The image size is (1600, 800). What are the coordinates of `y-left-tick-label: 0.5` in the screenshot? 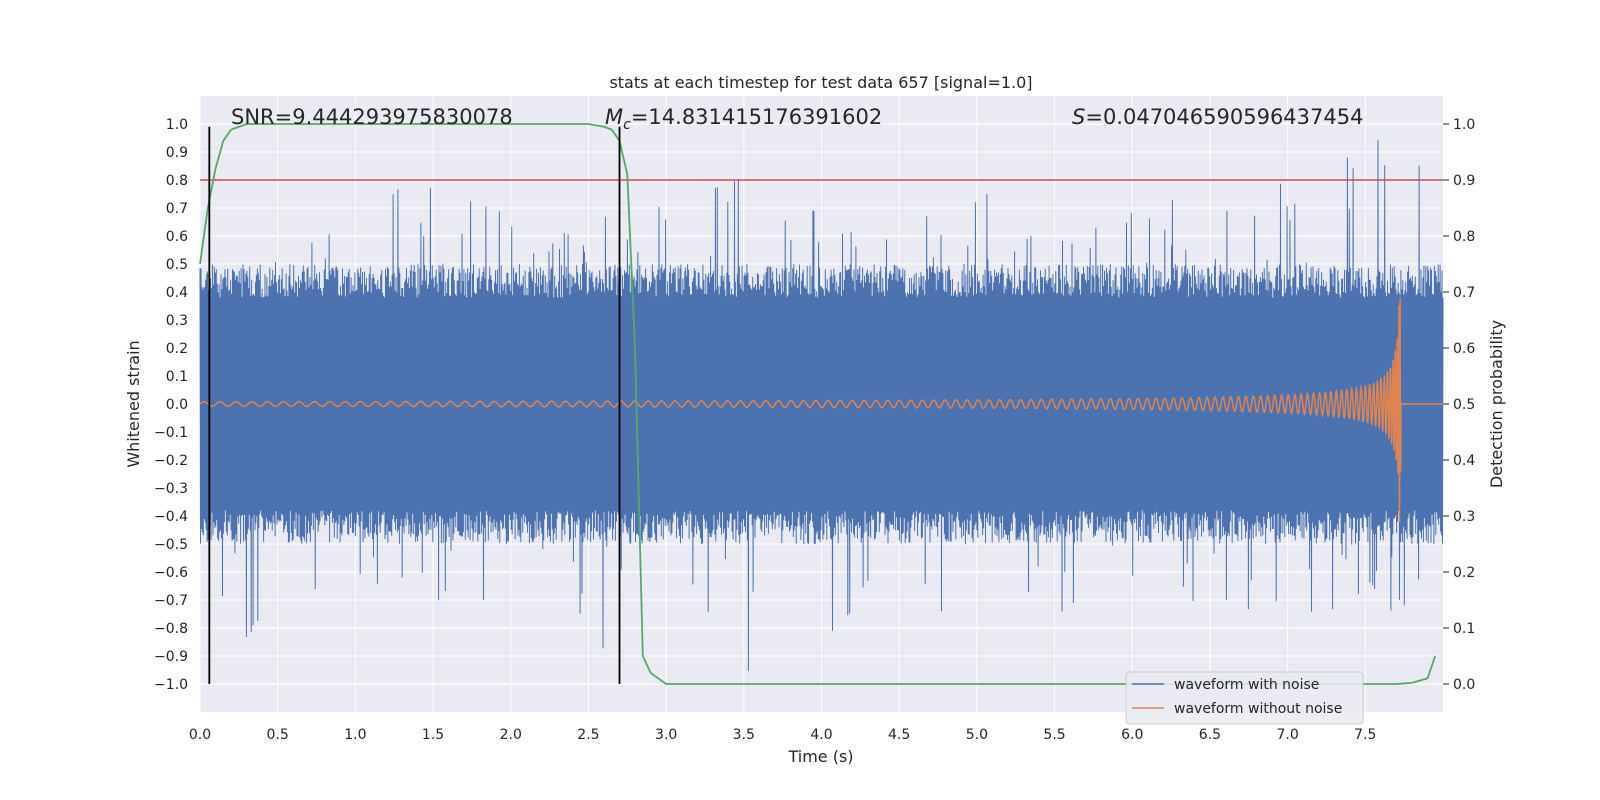 It's located at (177, 265).